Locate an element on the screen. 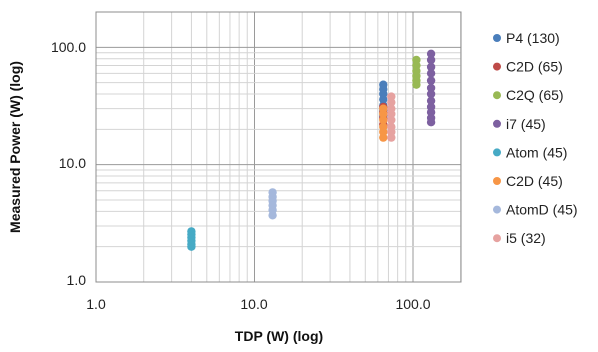 This screenshot has width=598, height=352. y-tick-label: 100.0 is located at coordinates (68, 47).